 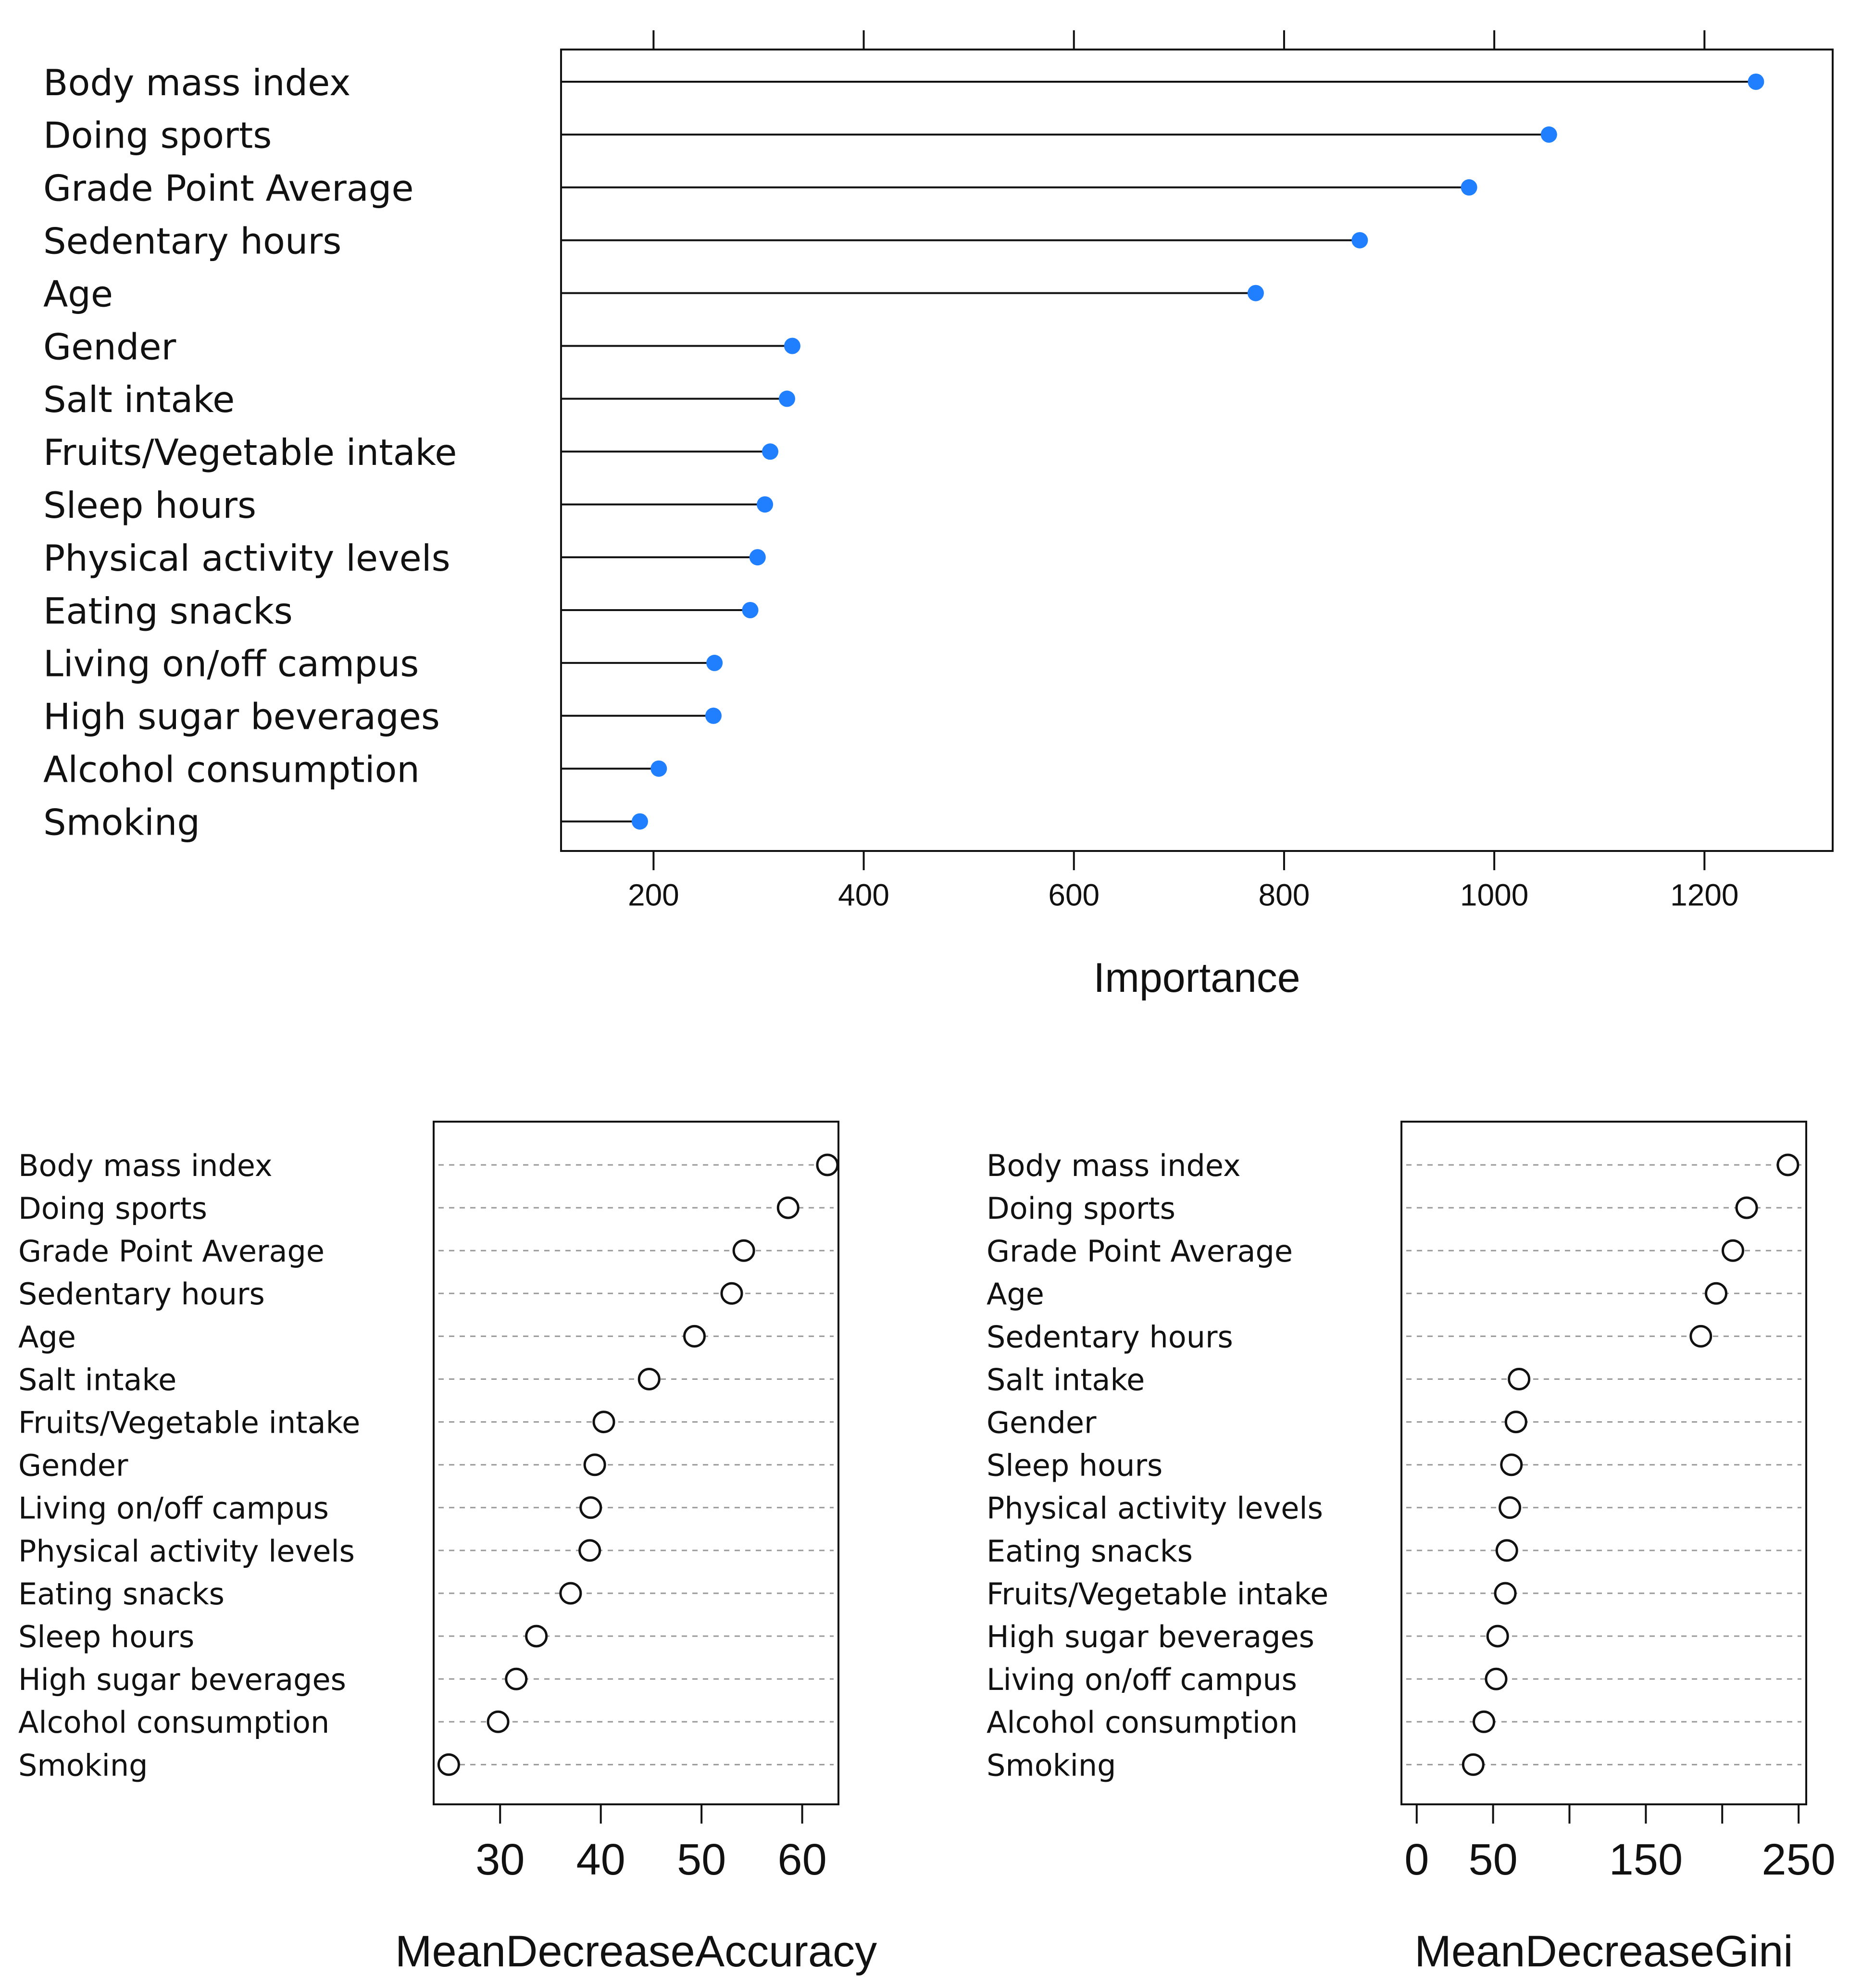 I want to click on x-axis-title: MeanDecreaseAccuracy, so click(x=636, y=1951).